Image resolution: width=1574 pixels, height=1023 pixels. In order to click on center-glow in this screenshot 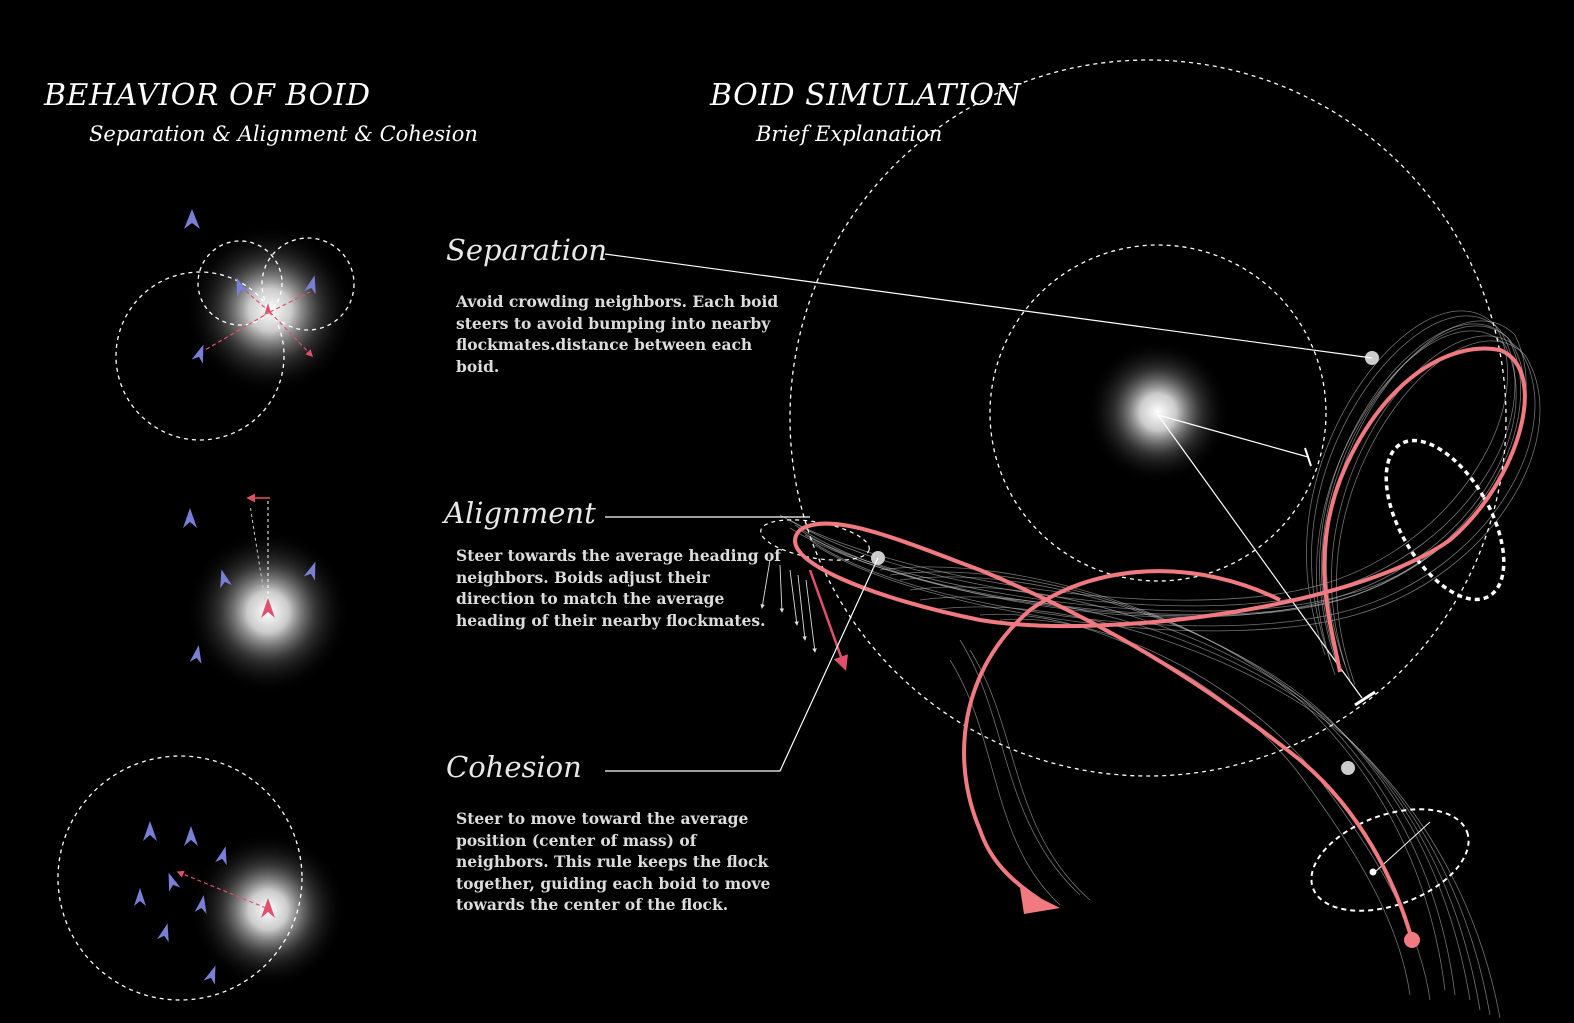, I will do `click(1158, 412)`.